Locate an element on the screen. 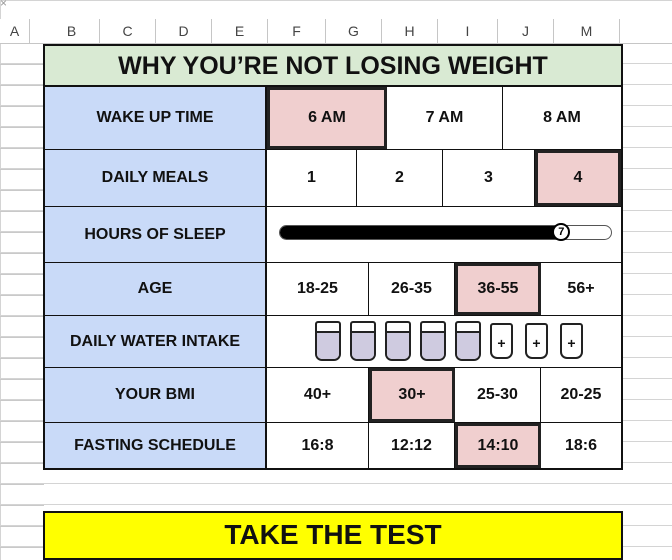 Image resolution: width=672 pixels, height=560 pixels. water-cups: + + + is located at coordinates (444, 341).